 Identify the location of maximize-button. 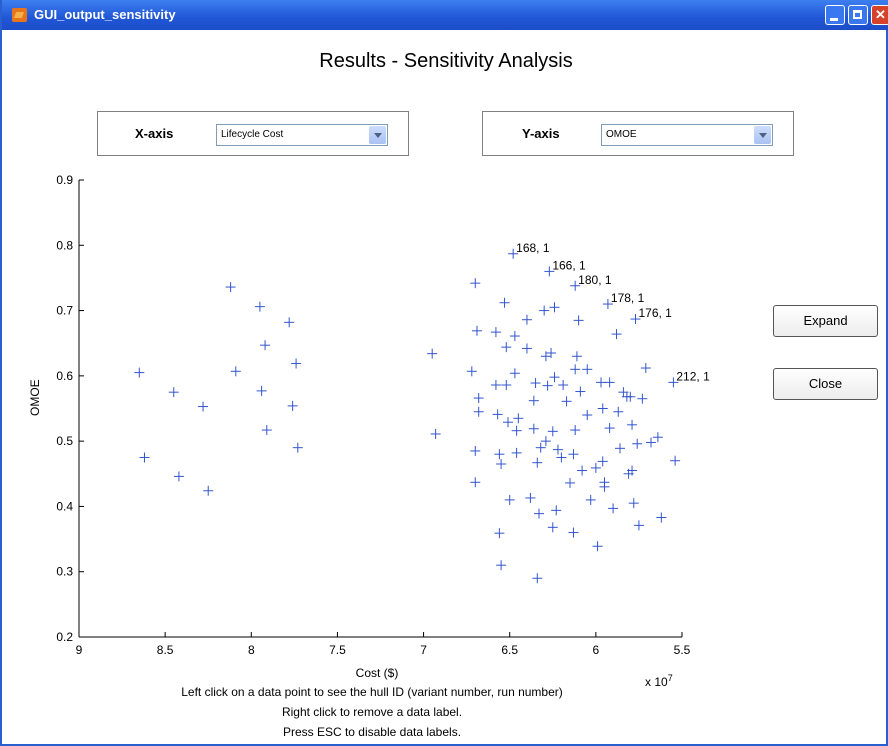
(858, 15).